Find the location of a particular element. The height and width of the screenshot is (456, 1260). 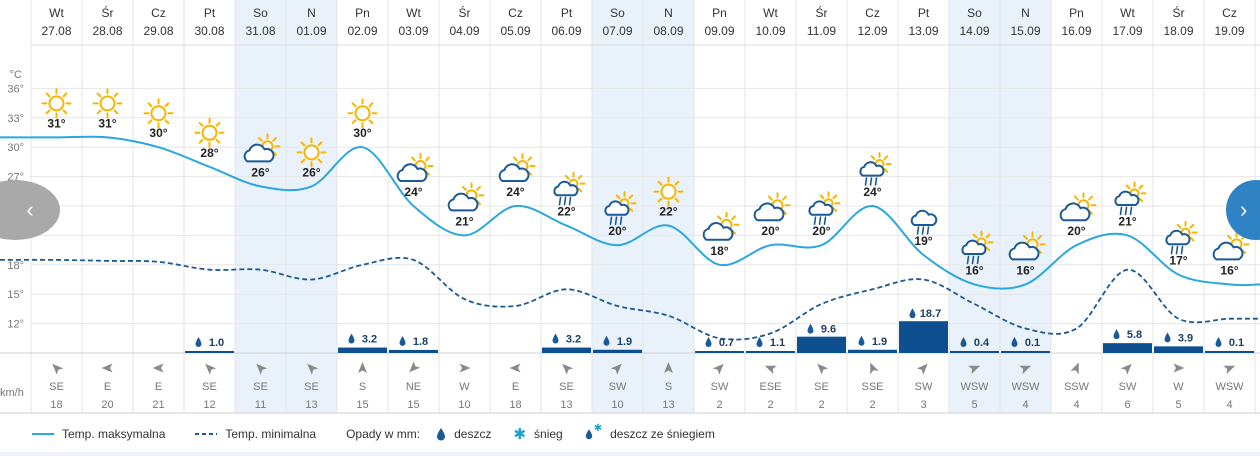

precip-value-label: 0.7 is located at coordinates (726, 343).